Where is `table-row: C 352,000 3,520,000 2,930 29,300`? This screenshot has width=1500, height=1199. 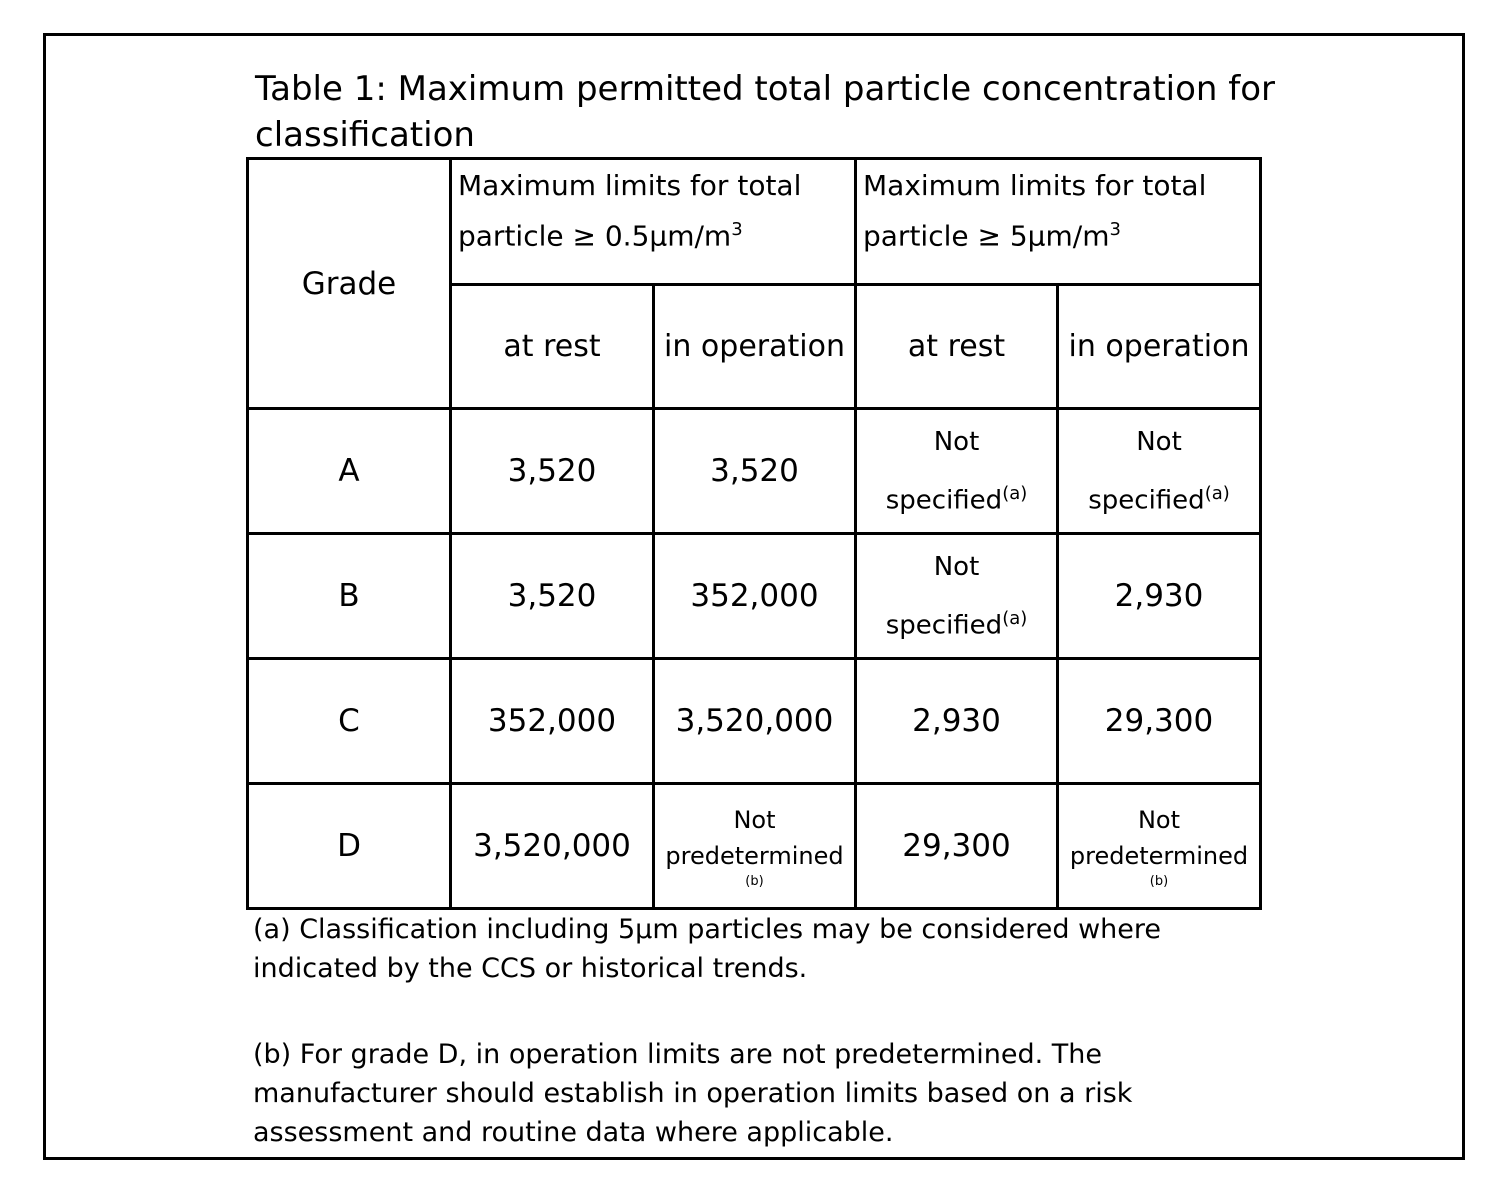
table-row: C 352,000 3,520,000 2,930 29,300 is located at coordinates (754, 721).